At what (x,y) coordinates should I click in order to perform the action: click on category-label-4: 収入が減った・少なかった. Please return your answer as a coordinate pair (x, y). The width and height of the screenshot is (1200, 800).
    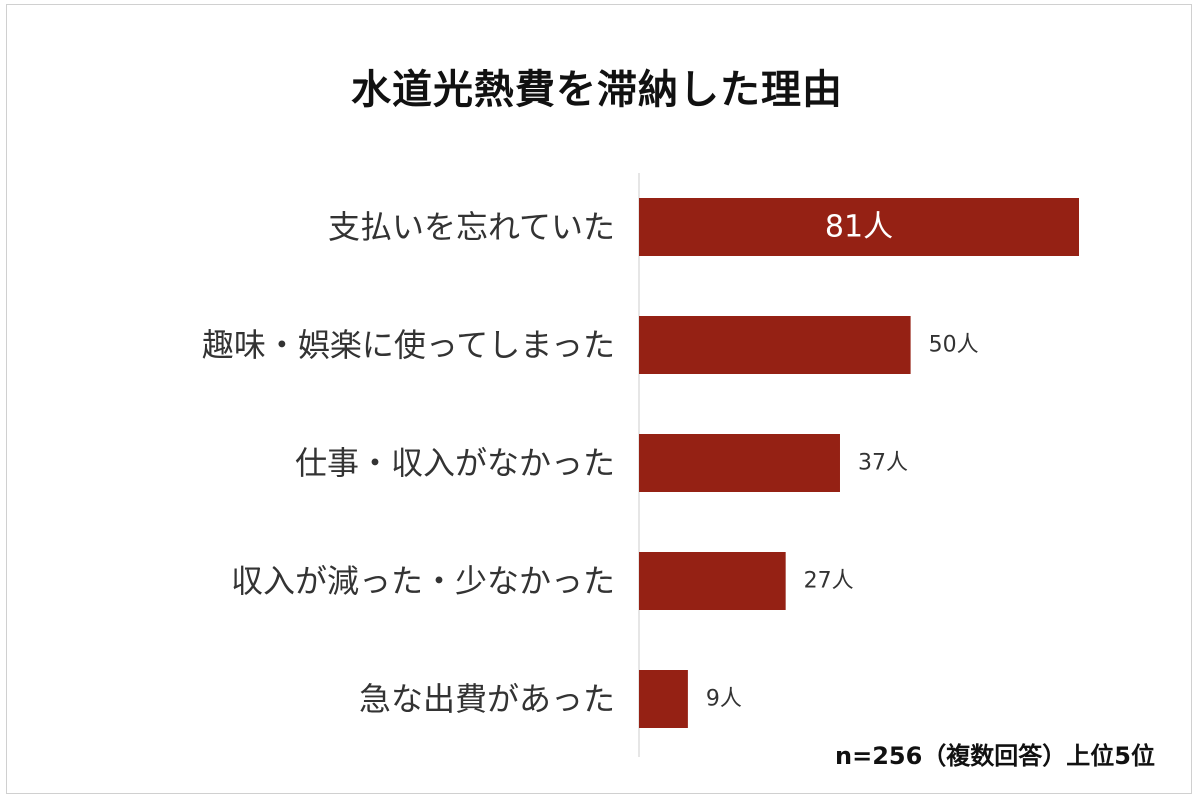
    Looking at the image, I should click on (423, 581).